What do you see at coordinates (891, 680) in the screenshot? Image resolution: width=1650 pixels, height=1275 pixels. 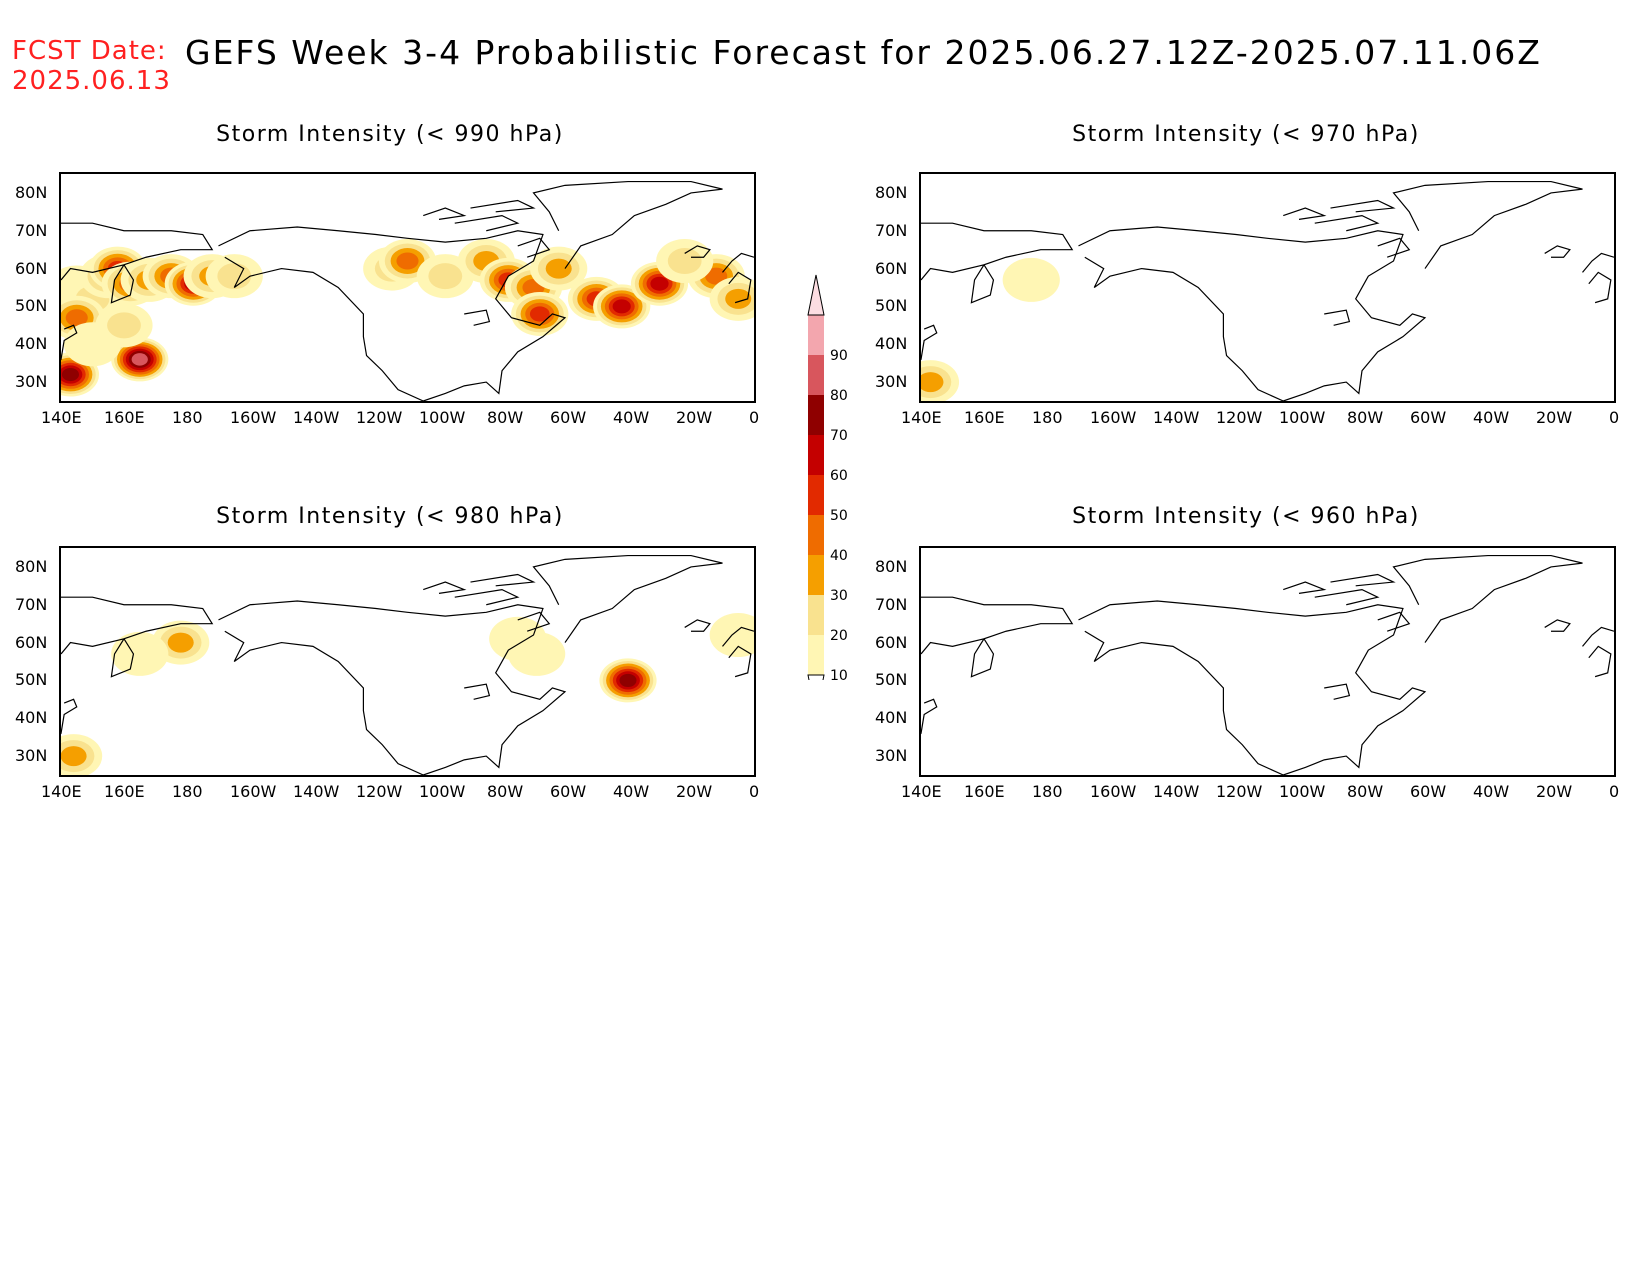 I see `lat-tick-label: 50N` at bounding box center [891, 680].